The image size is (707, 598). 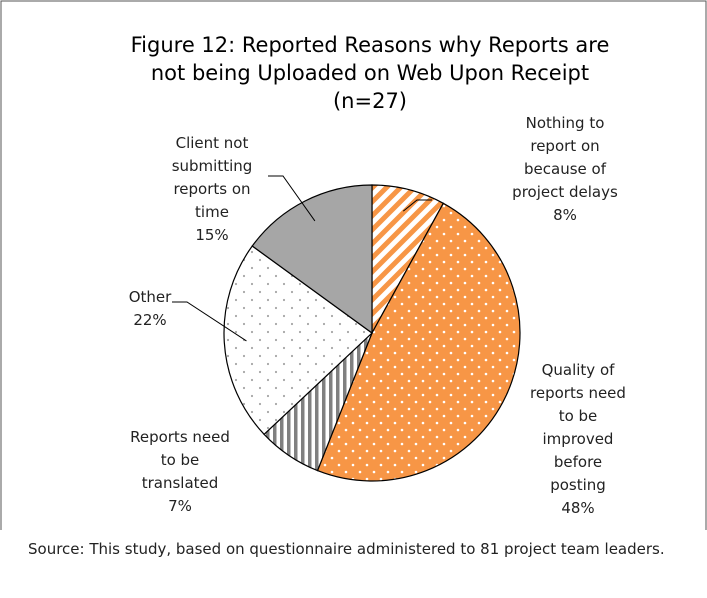 What do you see at coordinates (211, 189) in the screenshot?
I see `slice-label: reports on` at bounding box center [211, 189].